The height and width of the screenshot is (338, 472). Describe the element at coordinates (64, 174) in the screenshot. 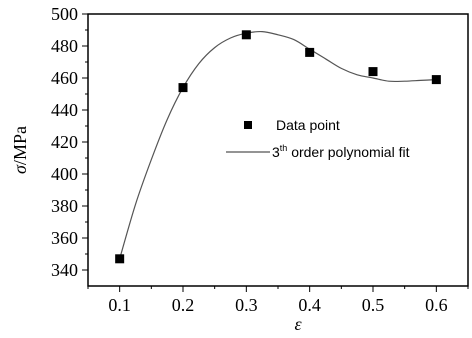

I see `y-tick-label: 400` at that location.